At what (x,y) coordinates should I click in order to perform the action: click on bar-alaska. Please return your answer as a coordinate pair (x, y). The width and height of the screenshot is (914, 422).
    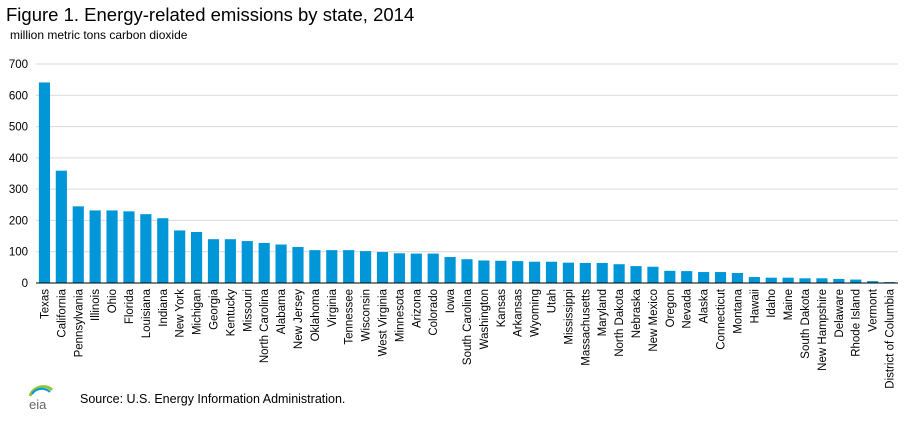
    Looking at the image, I should click on (704, 277).